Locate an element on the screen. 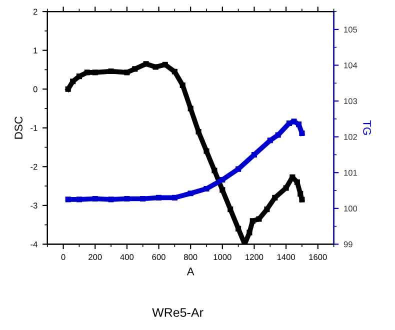 Image resolution: width=395 pixels, height=330 pixels. x-tick-label: 200 is located at coordinates (95, 257).